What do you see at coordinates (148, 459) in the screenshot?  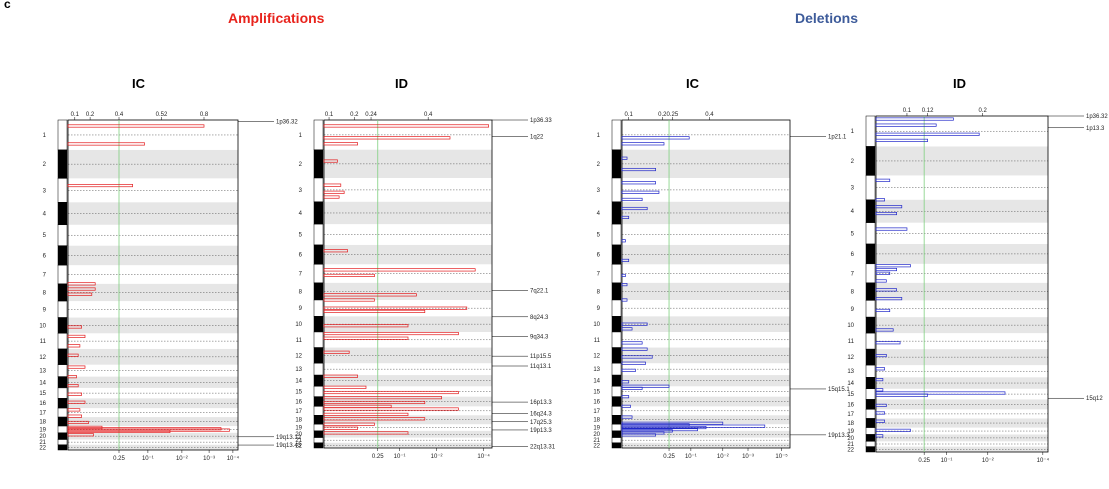 I see `bottom-tick-label: 10⁻¹` at bounding box center [148, 459].